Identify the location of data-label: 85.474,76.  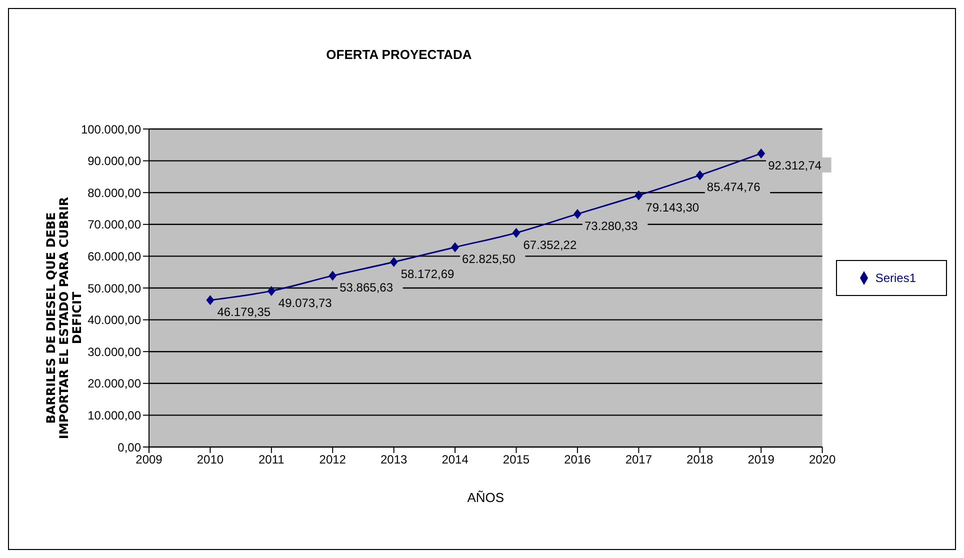
(733, 187).